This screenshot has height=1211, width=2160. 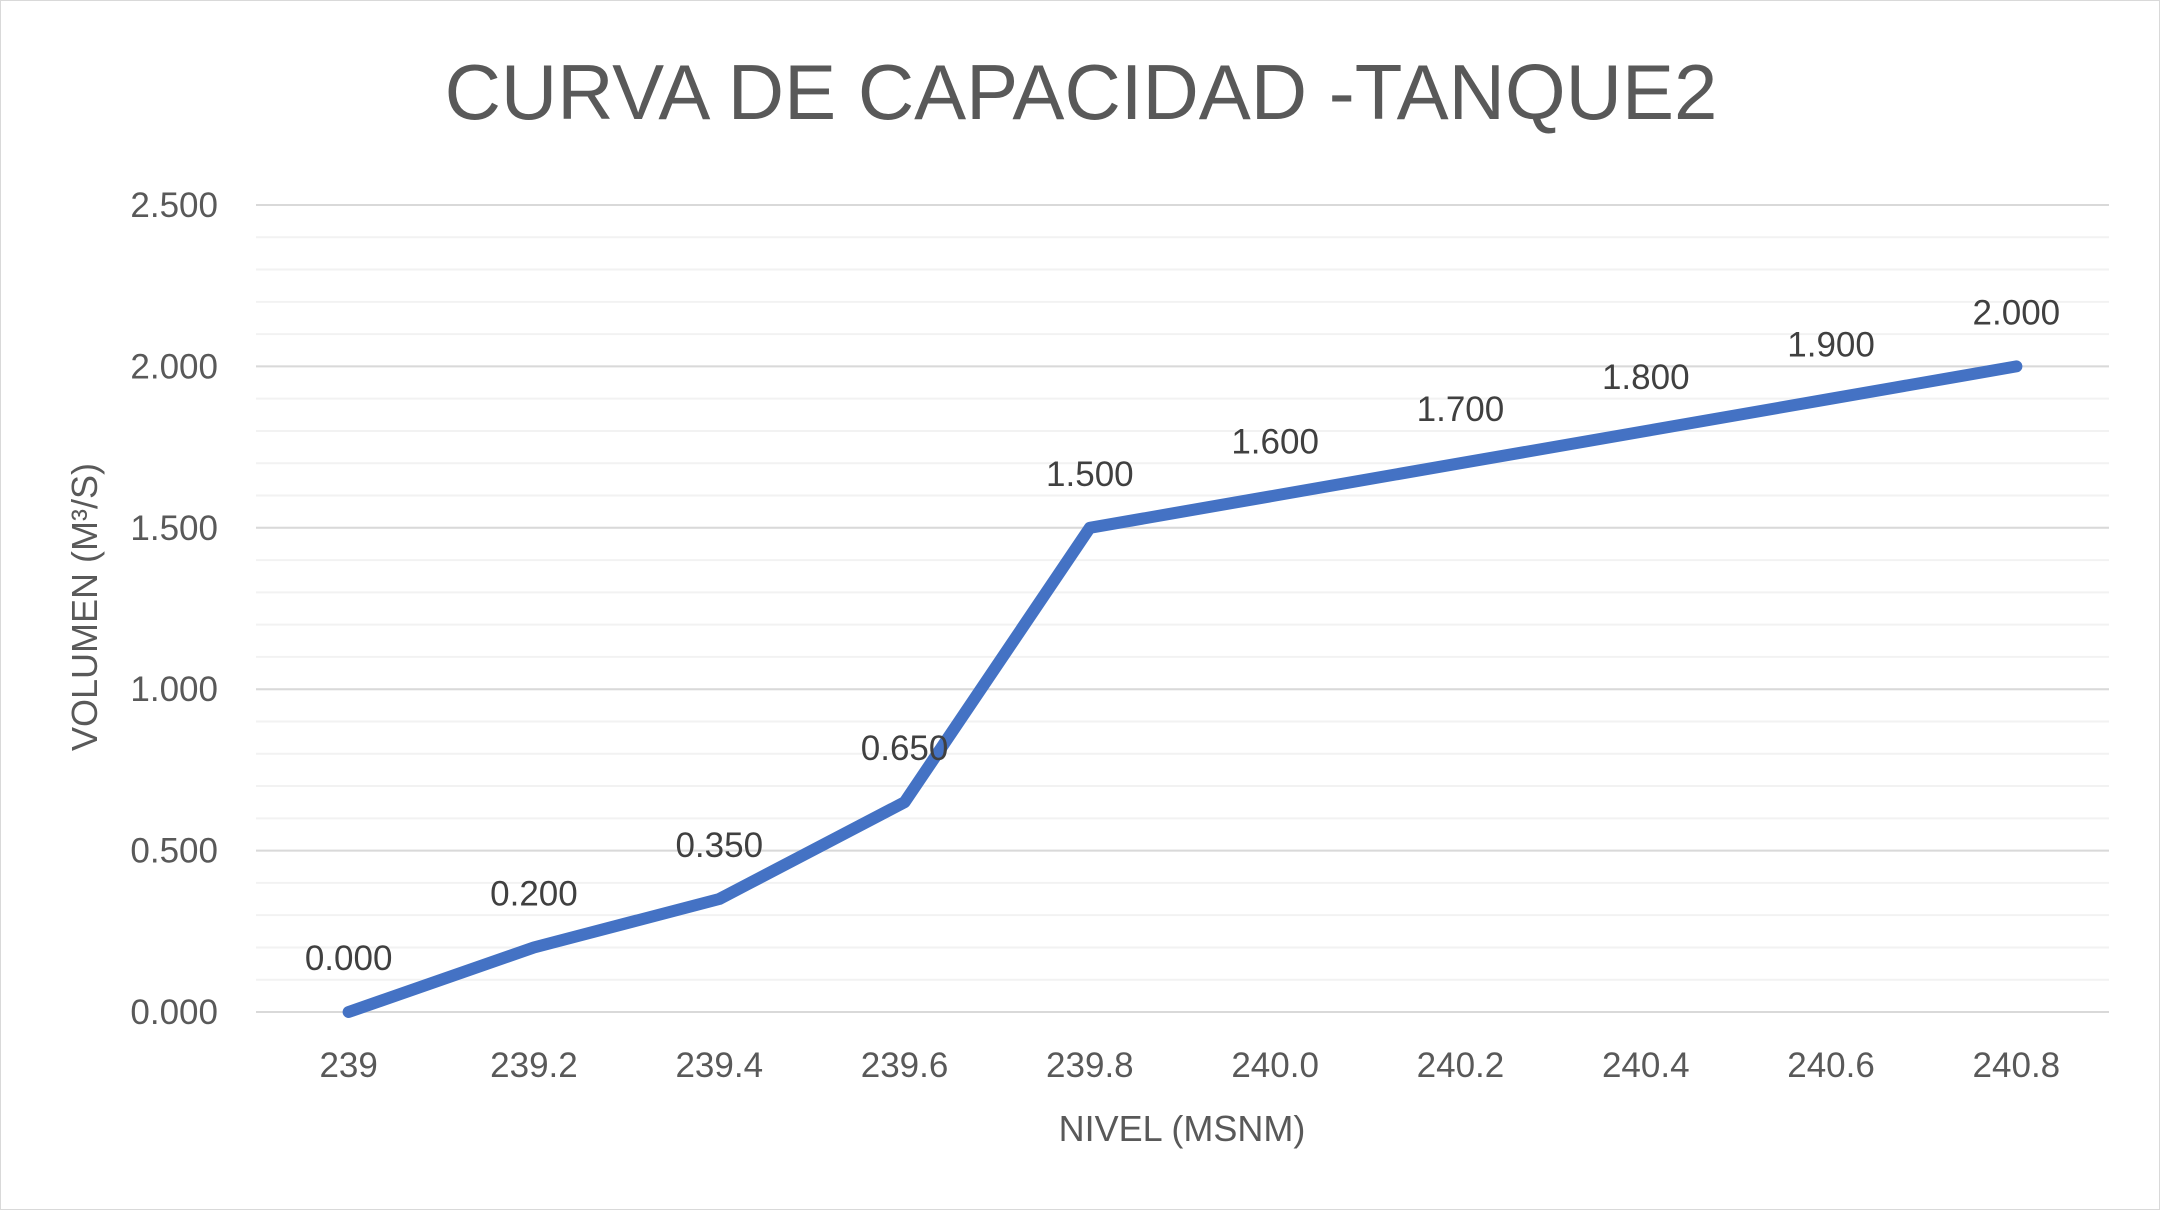 What do you see at coordinates (349, 958) in the screenshot?
I see `data-label: 0.000` at bounding box center [349, 958].